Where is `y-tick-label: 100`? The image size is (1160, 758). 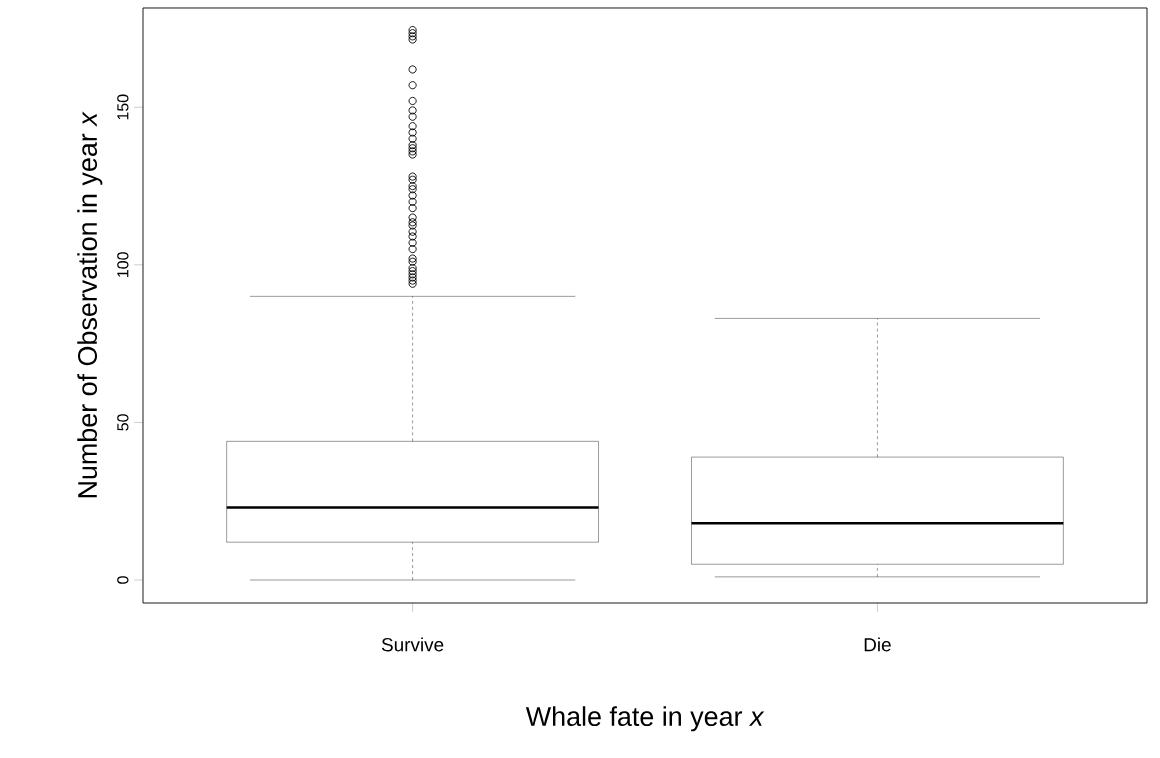 y-tick-label: 100 is located at coordinates (123, 264).